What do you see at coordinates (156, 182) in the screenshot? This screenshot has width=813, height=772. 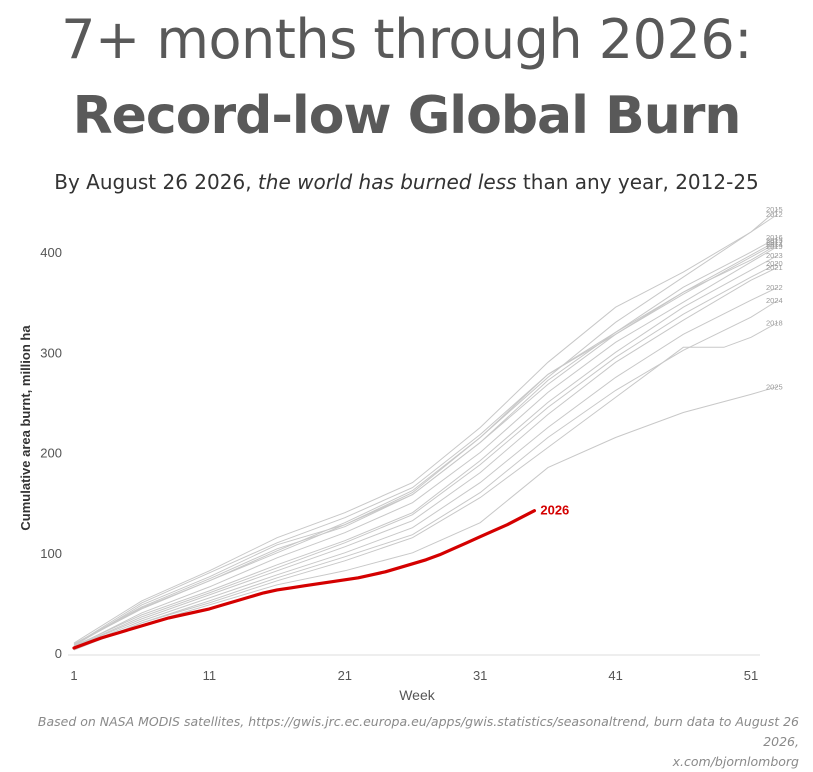 I see `subtitle-lead: By August 26 2026,` at bounding box center [156, 182].